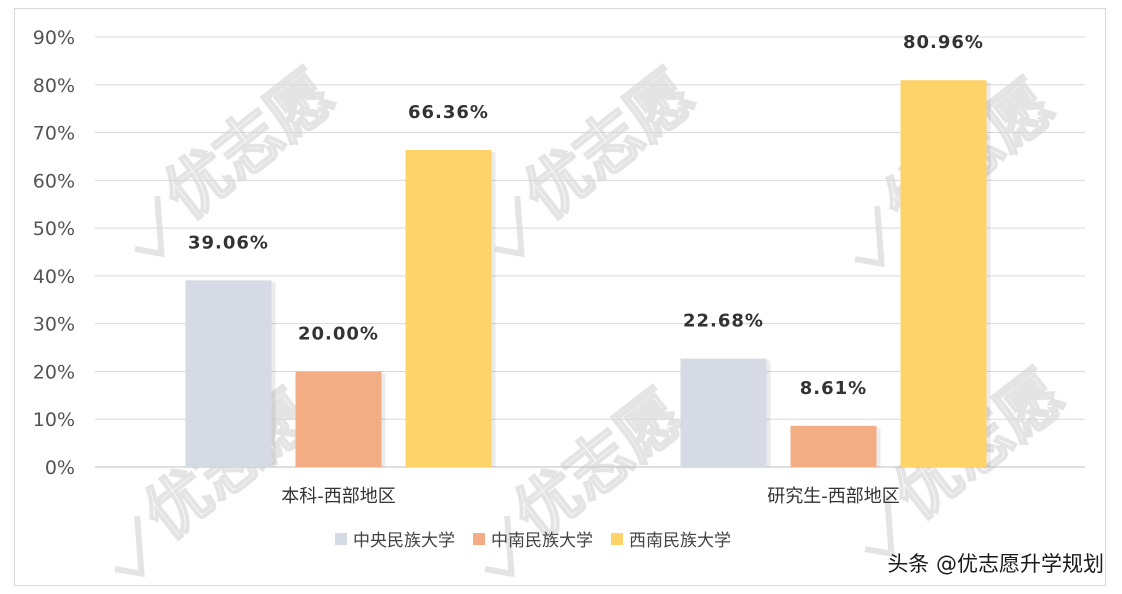 This screenshot has height=594, width=1122. Describe the element at coordinates (54, 86) in the screenshot. I see `y-tick-label: 80%` at that location.